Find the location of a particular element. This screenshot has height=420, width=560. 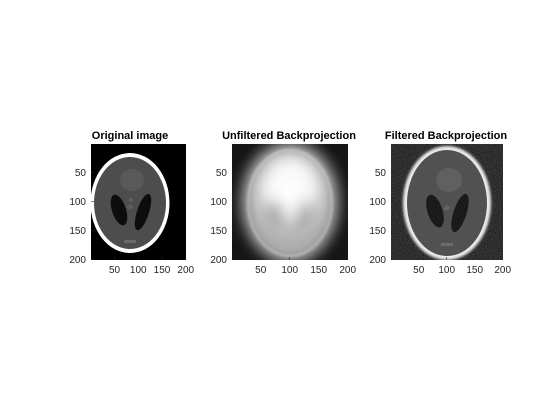

panel-unfiltered-axes: 50 100 150 200 50 100 150 200 is located at coordinates (283, 222).